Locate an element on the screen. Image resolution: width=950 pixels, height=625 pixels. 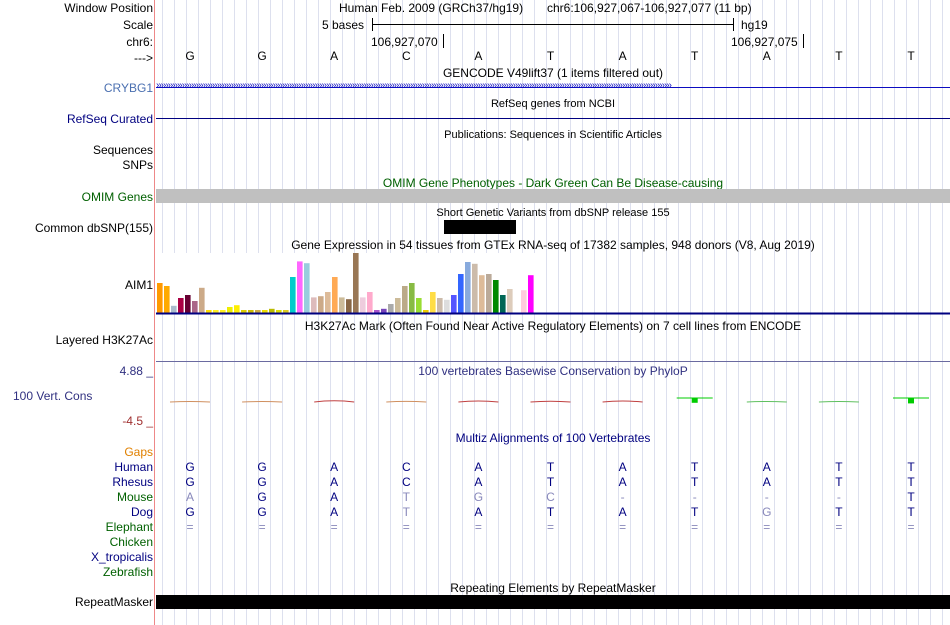
phylop-label: 100 Vert. Cons is located at coordinates (53, 396).